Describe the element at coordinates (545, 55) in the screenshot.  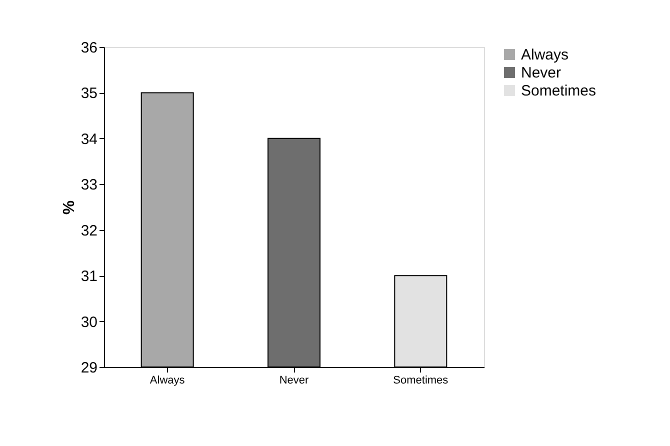
I see `legend-label: Always` at that location.